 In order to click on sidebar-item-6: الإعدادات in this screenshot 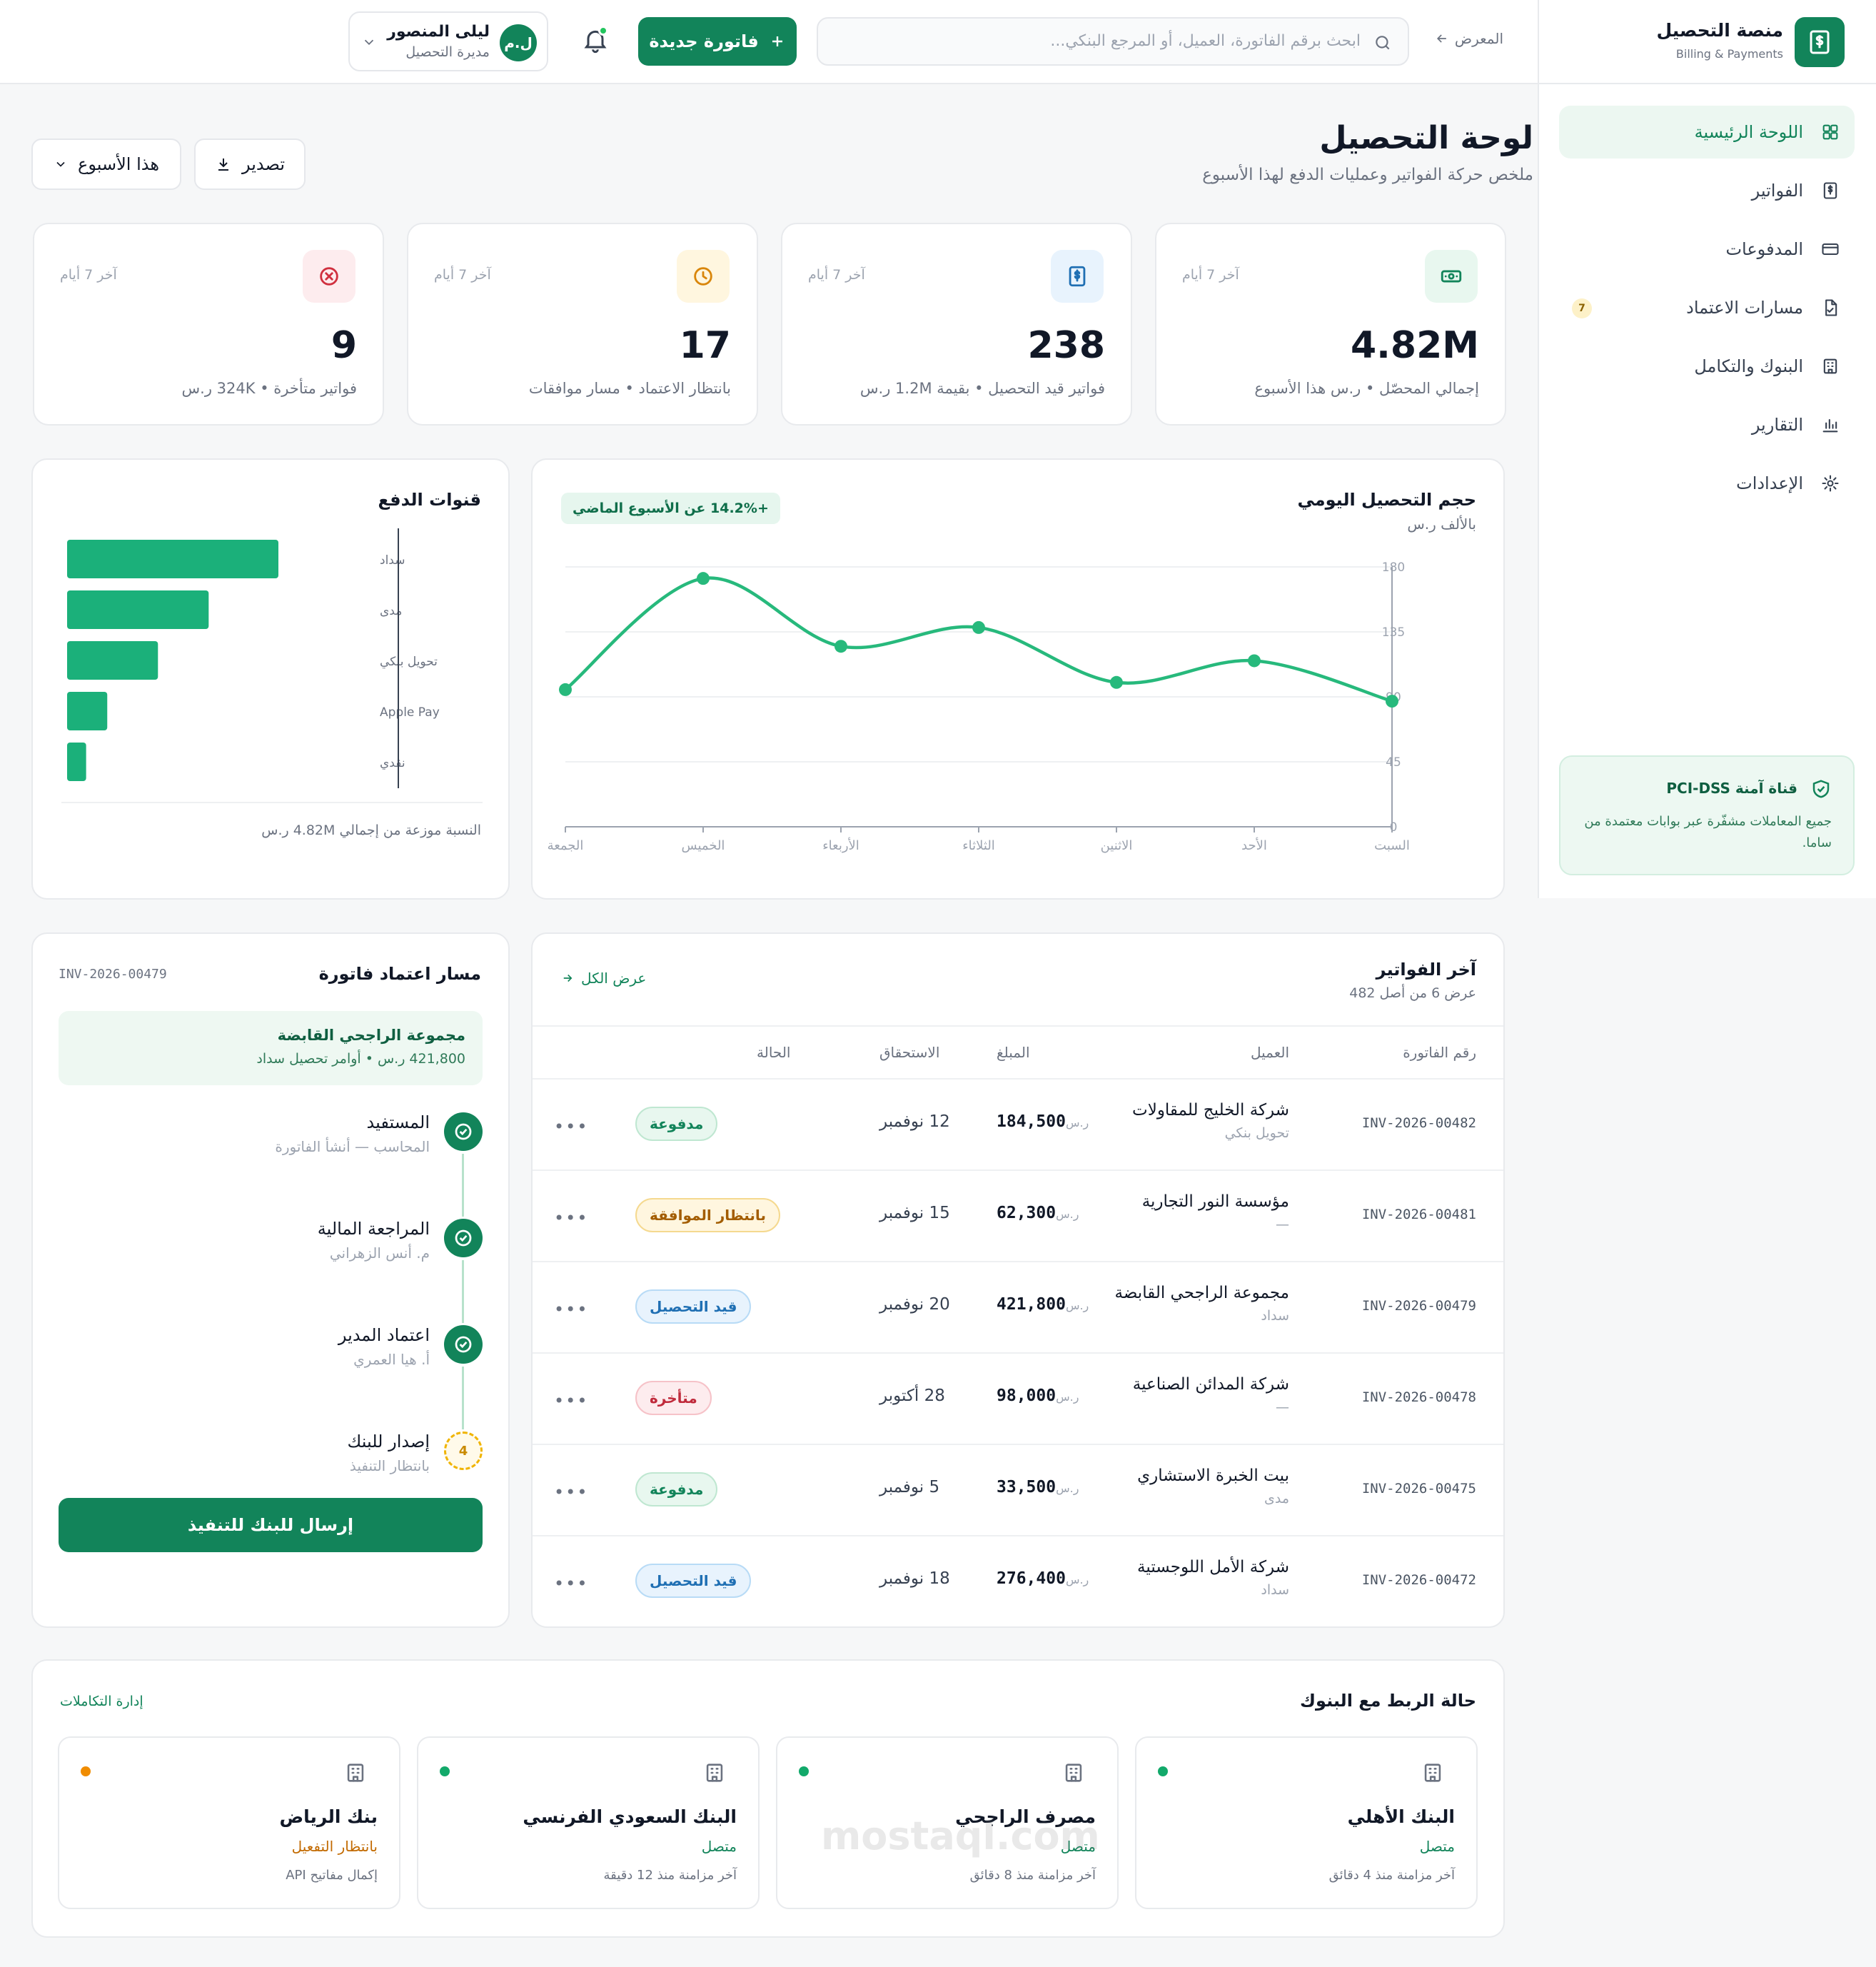, I will do `click(1707, 483)`.